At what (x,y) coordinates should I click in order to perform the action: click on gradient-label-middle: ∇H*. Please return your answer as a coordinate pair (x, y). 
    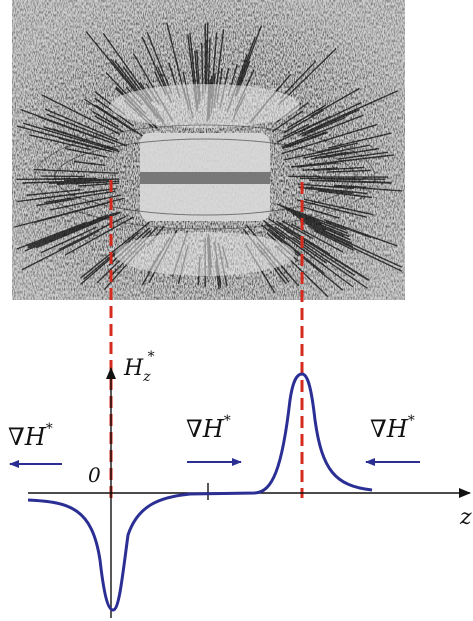
    Looking at the image, I should click on (208, 428).